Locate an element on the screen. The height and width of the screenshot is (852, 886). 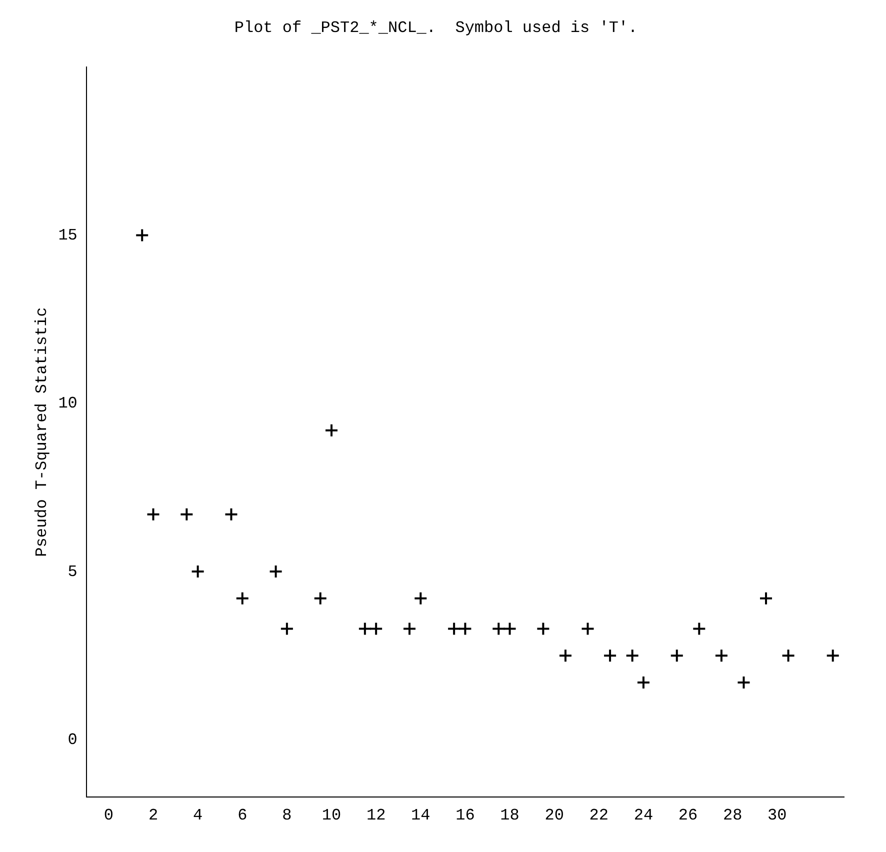
x-tick-label: 26 is located at coordinates (688, 815).